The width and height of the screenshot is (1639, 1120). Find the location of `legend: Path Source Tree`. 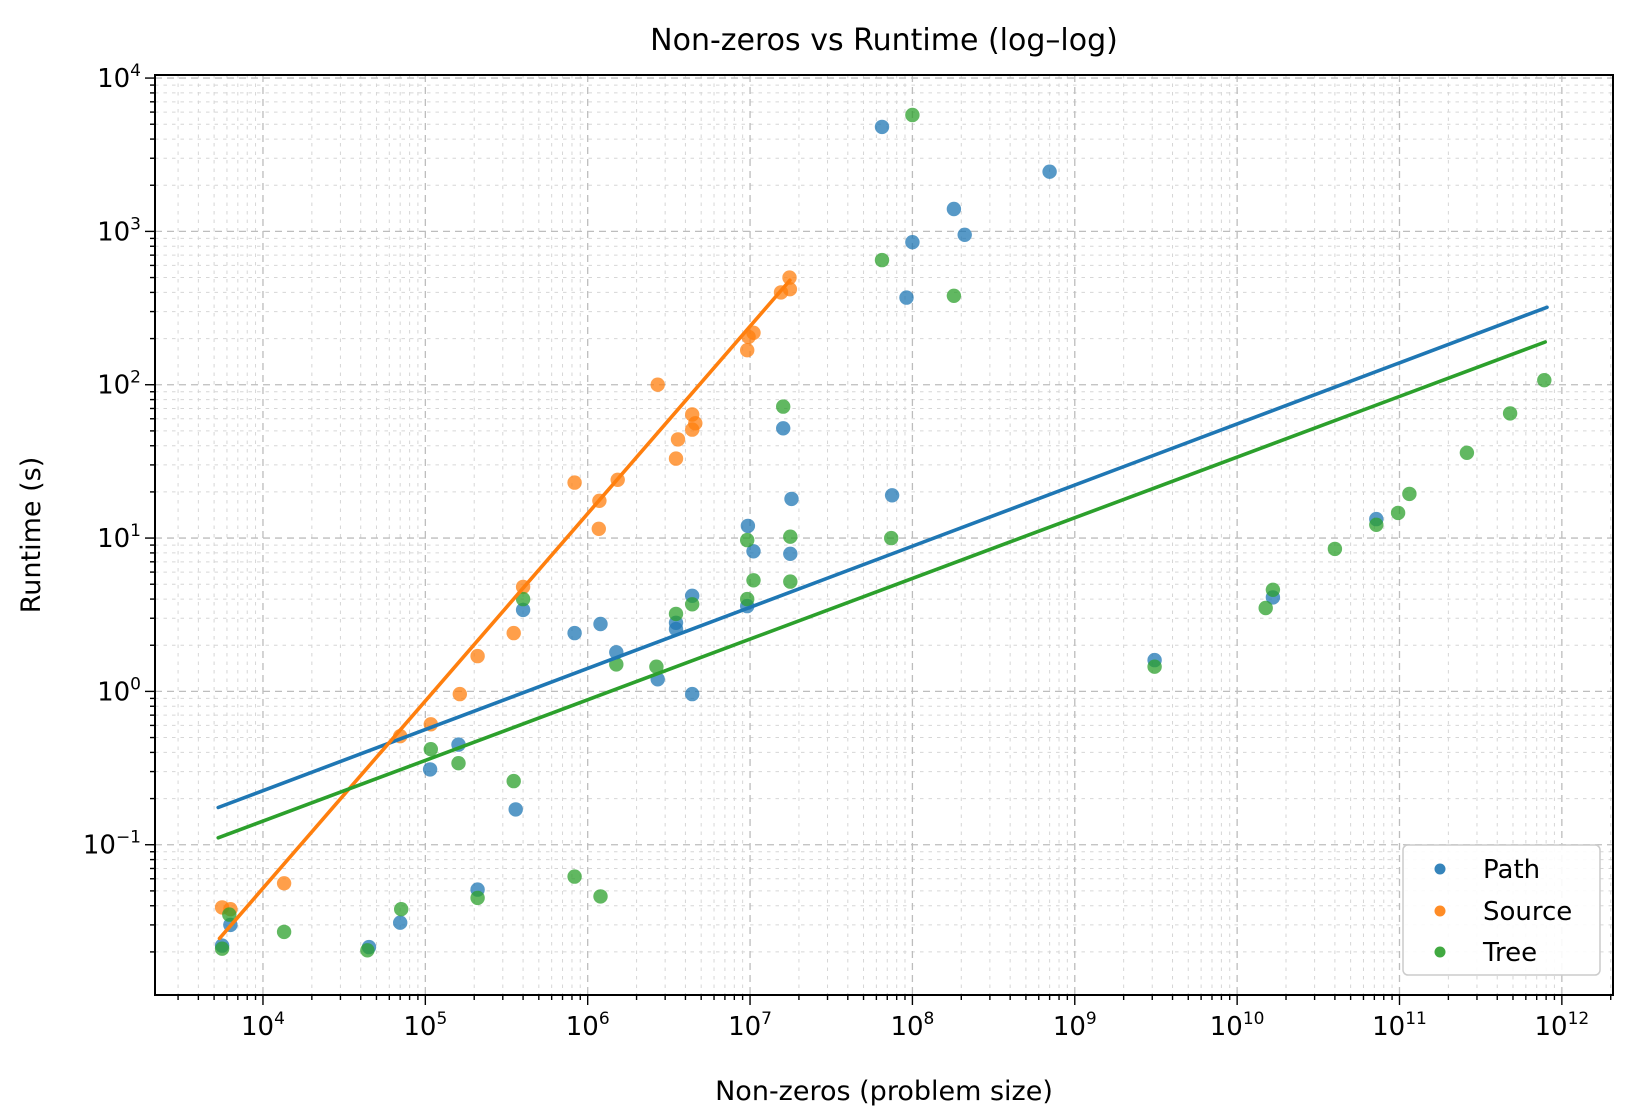

legend: Path Source Tree is located at coordinates (1501, 910).